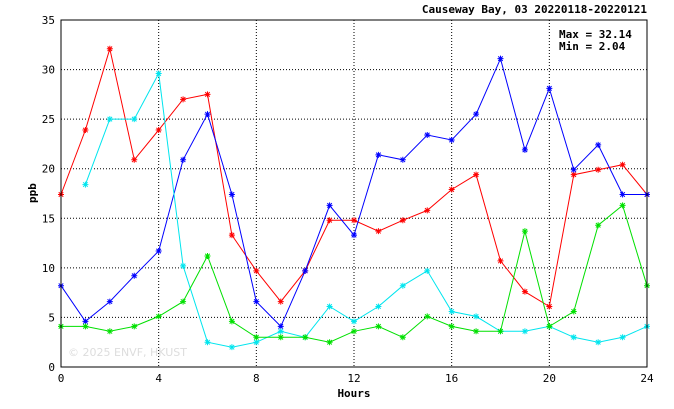 The width and height of the screenshot is (674, 409). Describe the element at coordinates (51, 317) in the screenshot. I see `y-tick-label: 5` at that location.